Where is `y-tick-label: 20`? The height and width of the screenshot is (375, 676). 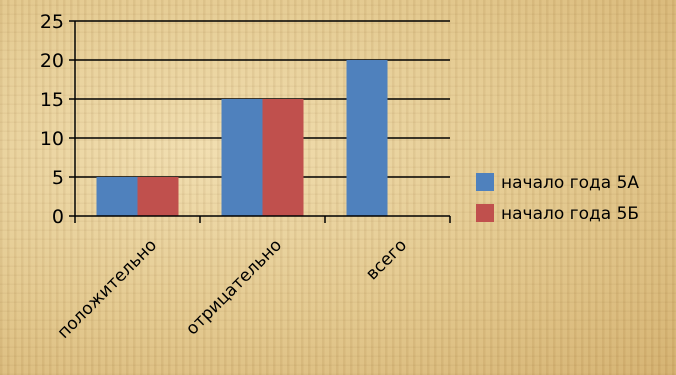 y-tick-label: 20 is located at coordinates (52, 61).